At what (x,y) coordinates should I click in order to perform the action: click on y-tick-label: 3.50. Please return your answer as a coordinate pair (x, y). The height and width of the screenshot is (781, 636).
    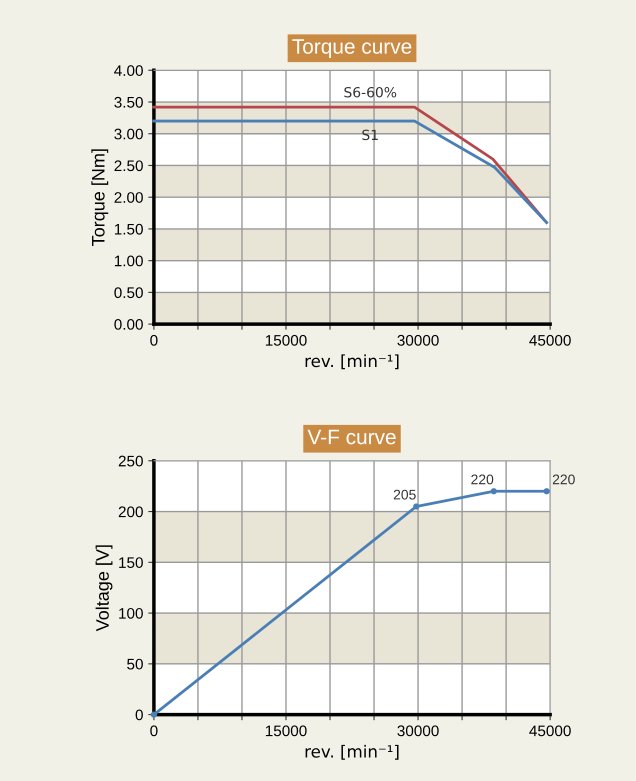
    Looking at the image, I should click on (128, 102).